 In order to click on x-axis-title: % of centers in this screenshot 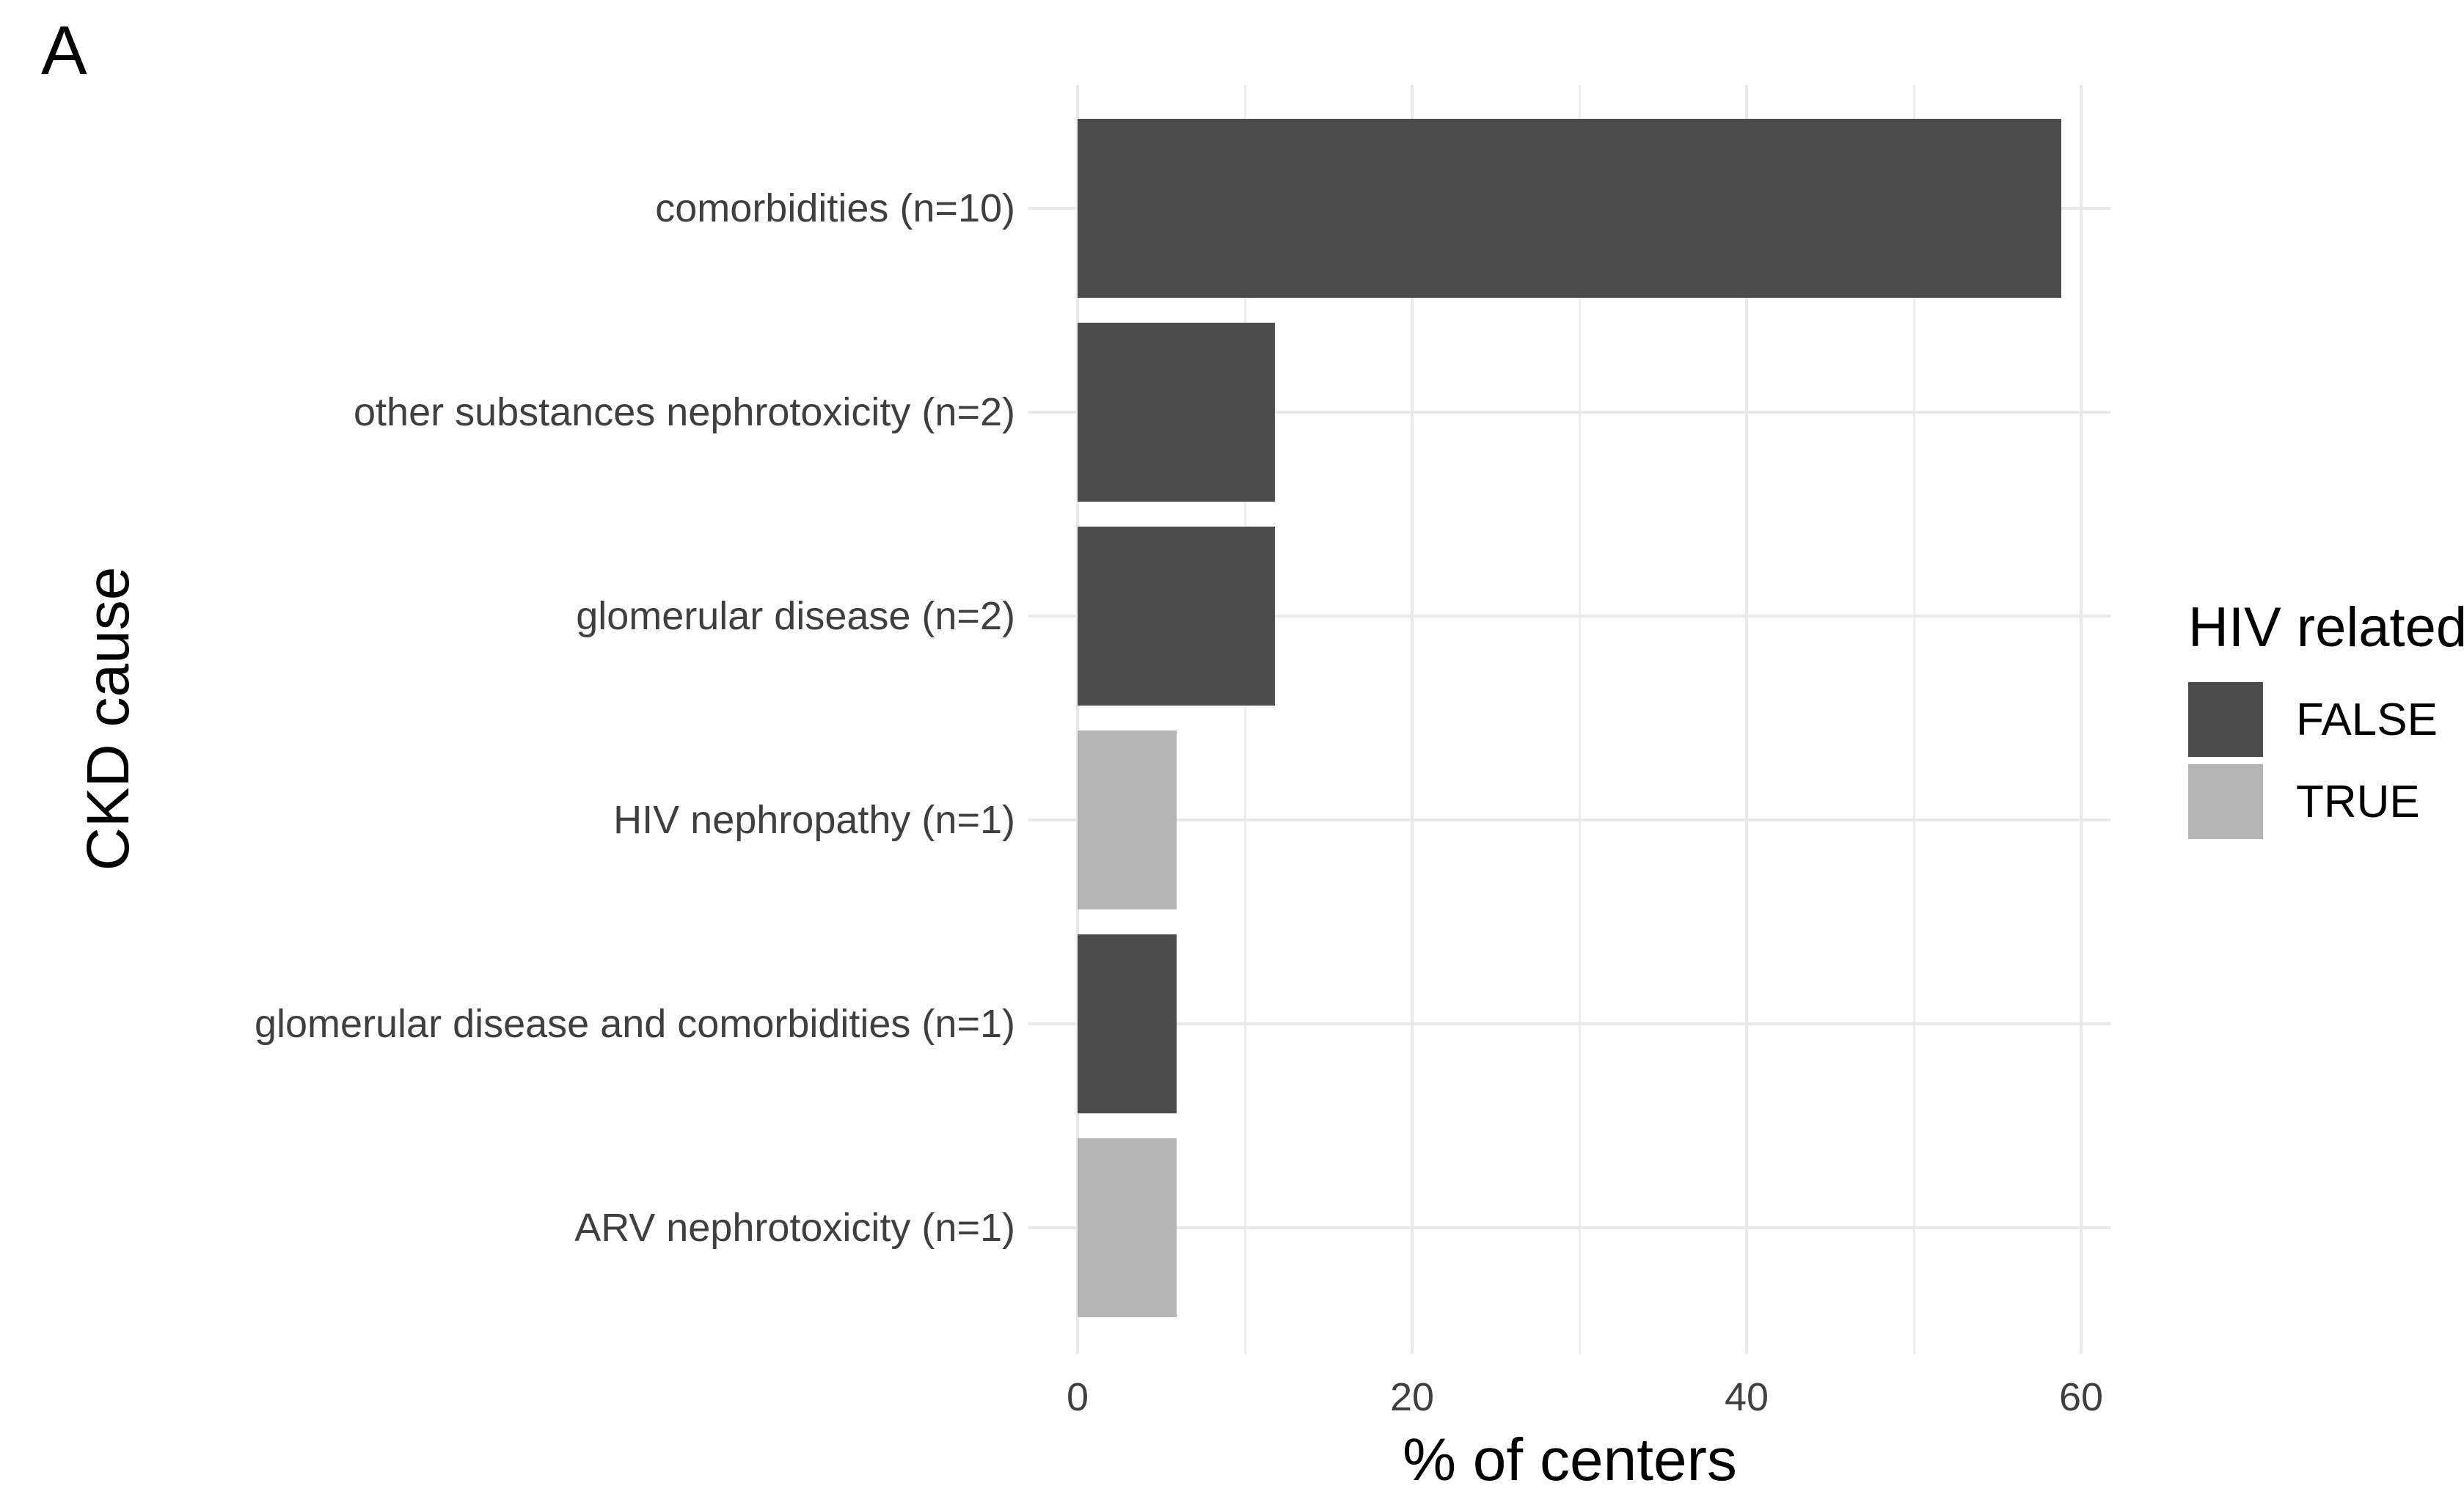, I will do `click(1570, 1460)`.